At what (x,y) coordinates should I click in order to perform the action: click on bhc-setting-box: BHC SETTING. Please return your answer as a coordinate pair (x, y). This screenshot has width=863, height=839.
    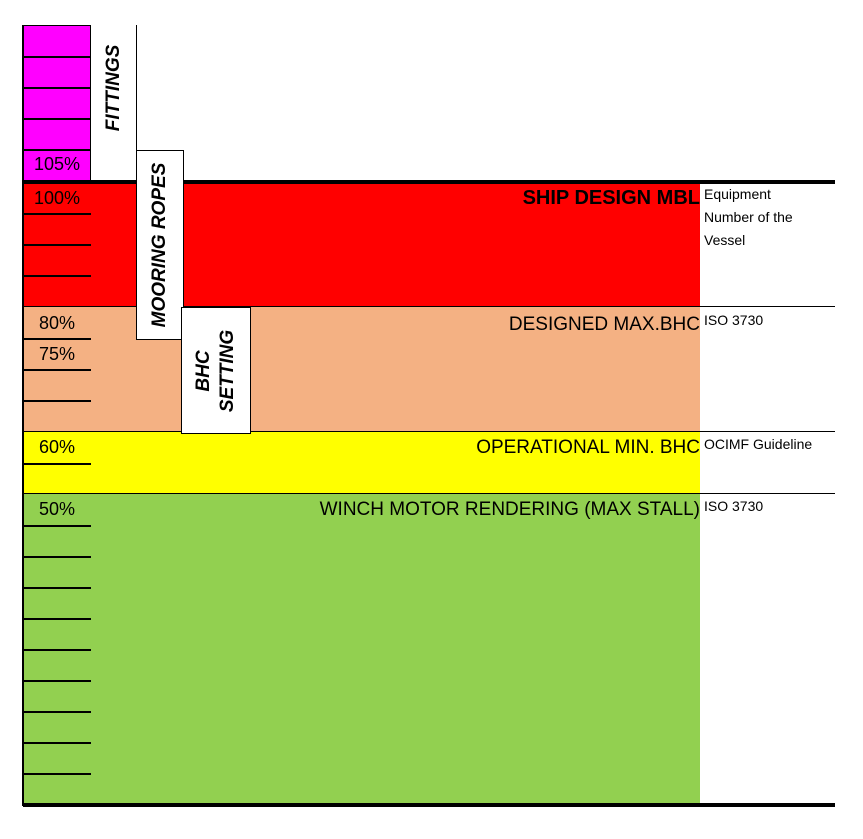
    Looking at the image, I should click on (216, 370).